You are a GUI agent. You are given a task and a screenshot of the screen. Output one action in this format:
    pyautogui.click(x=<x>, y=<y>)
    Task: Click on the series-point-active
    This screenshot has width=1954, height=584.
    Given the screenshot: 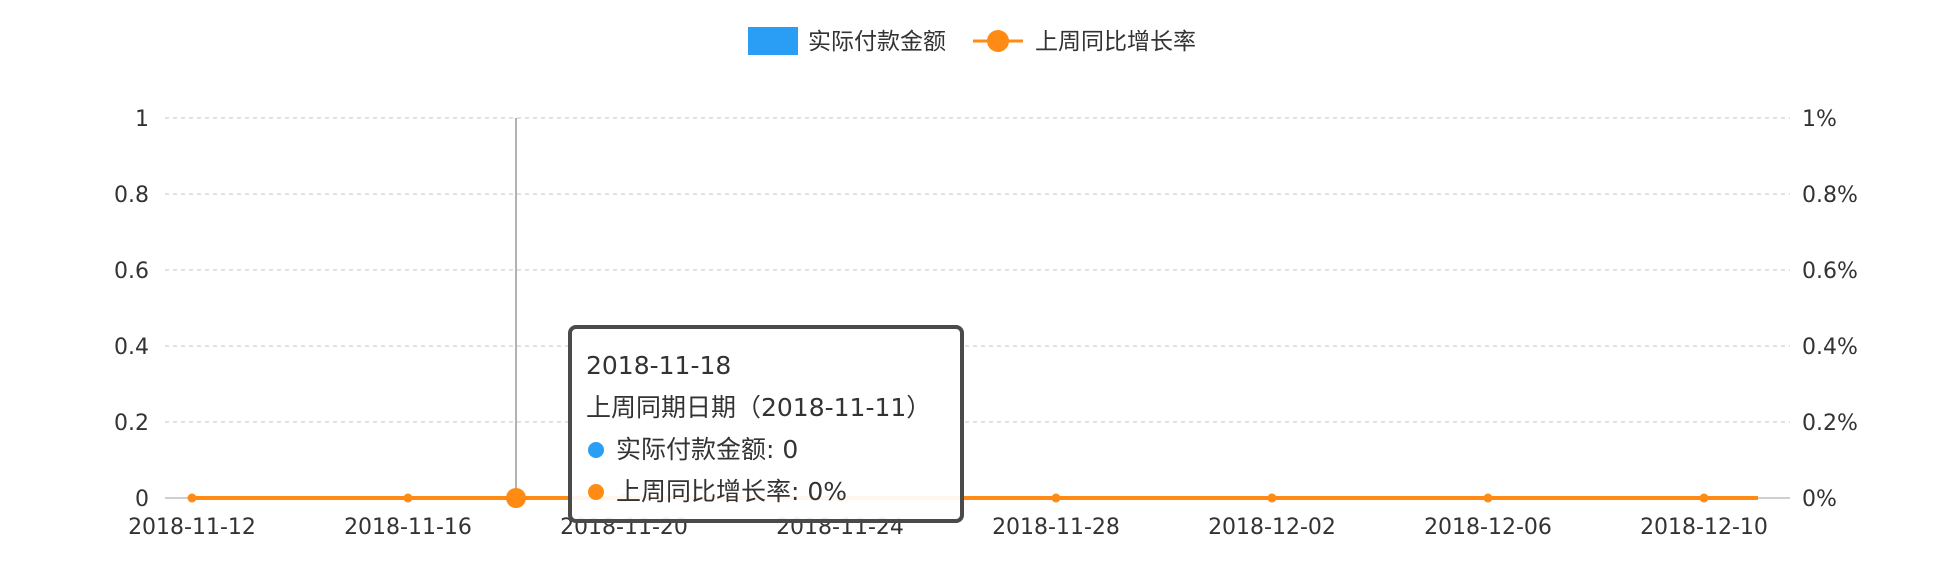 What is the action you would take?
    pyautogui.click(x=516, y=498)
    